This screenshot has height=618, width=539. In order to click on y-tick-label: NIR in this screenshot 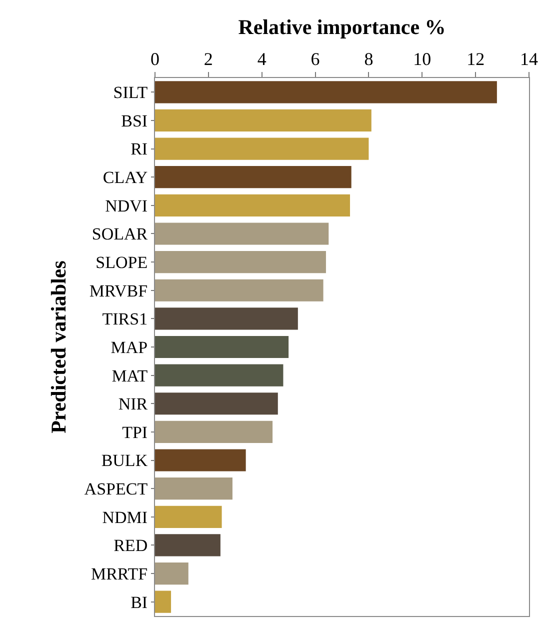, I will do `click(133, 404)`.